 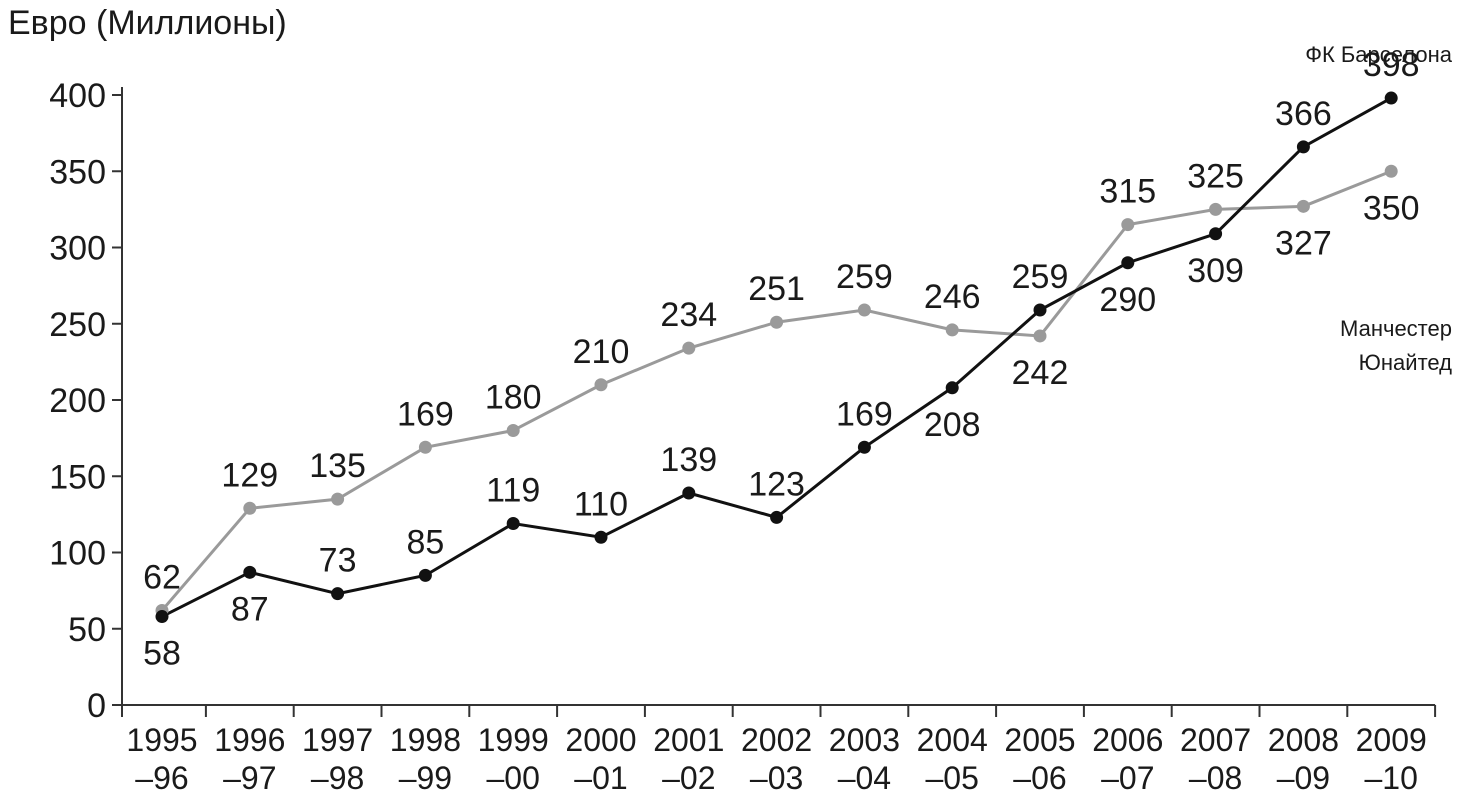 I want to click on data-label: 246, so click(x=952, y=297).